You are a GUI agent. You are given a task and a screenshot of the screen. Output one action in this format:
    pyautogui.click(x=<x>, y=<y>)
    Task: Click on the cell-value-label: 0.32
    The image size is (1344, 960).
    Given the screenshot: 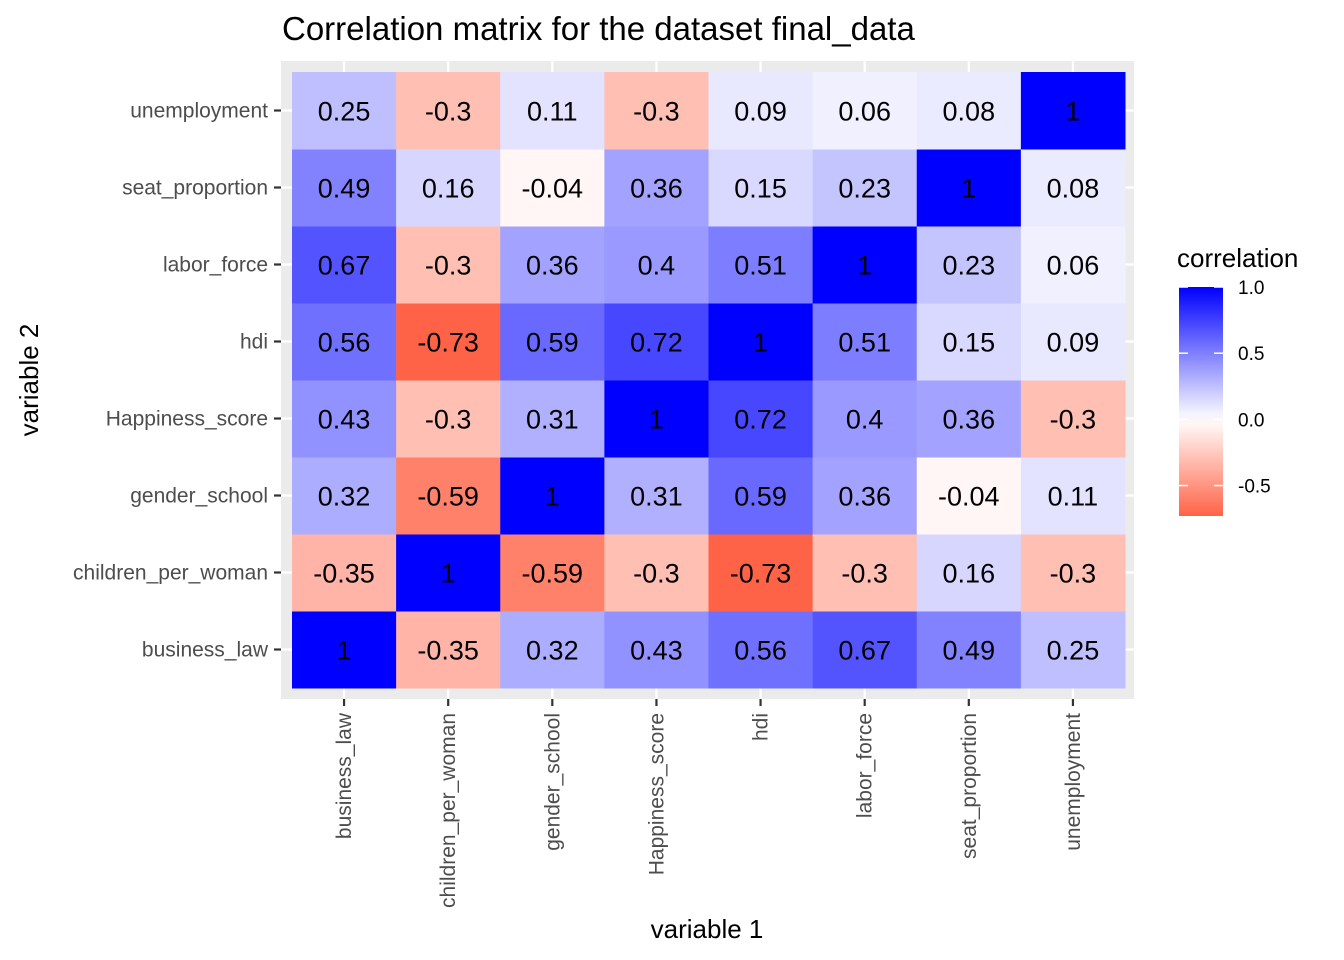 What is the action you would take?
    pyautogui.click(x=344, y=497)
    